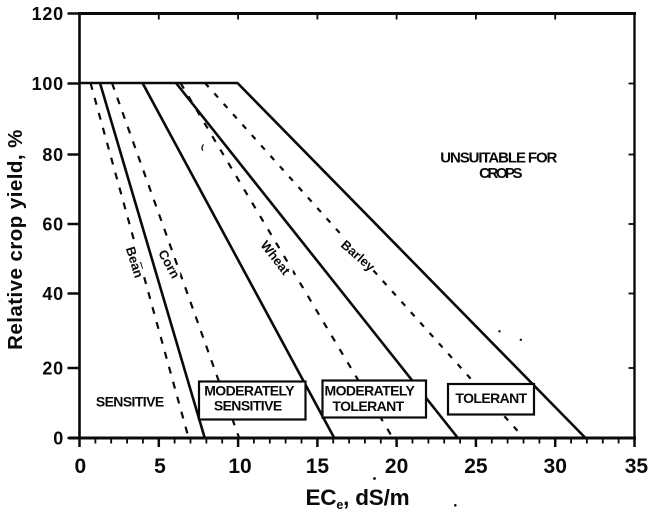 The image size is (650, 518). I want to click on svg-text: 60, so click(53, 225).